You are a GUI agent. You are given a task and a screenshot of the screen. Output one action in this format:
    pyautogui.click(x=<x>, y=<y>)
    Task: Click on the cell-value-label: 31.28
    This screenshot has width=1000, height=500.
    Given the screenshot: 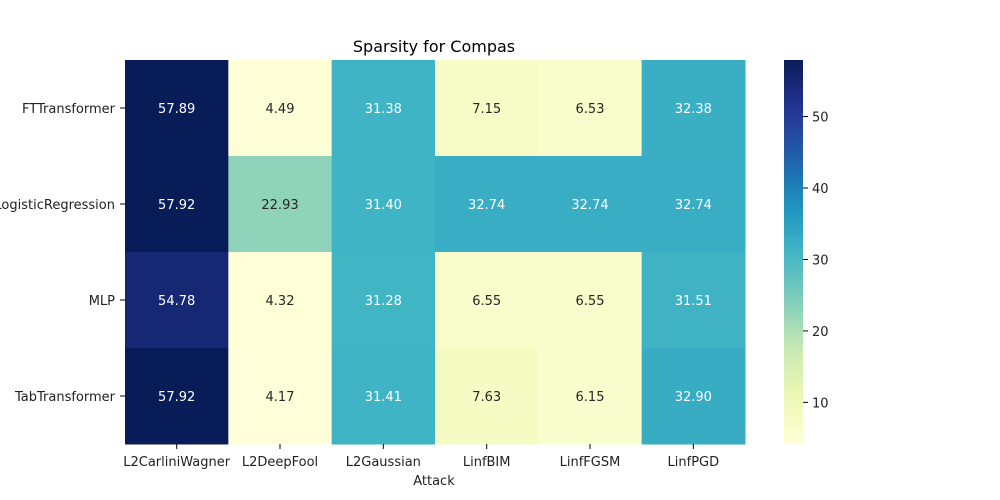 What is the action you would take?
    pyautogui.click(x=383, y=301)
    